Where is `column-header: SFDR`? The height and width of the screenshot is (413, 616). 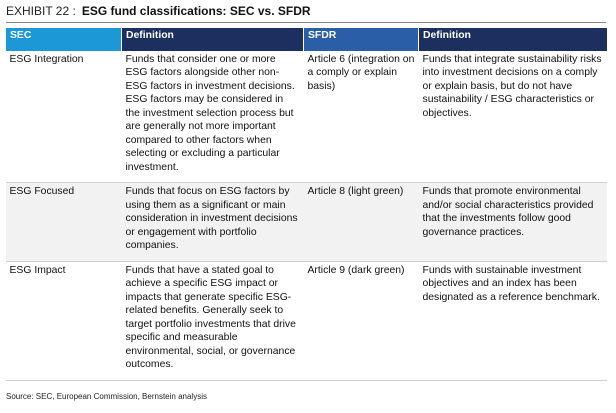 column-header: SFDR is located at coordinates (361, 39).